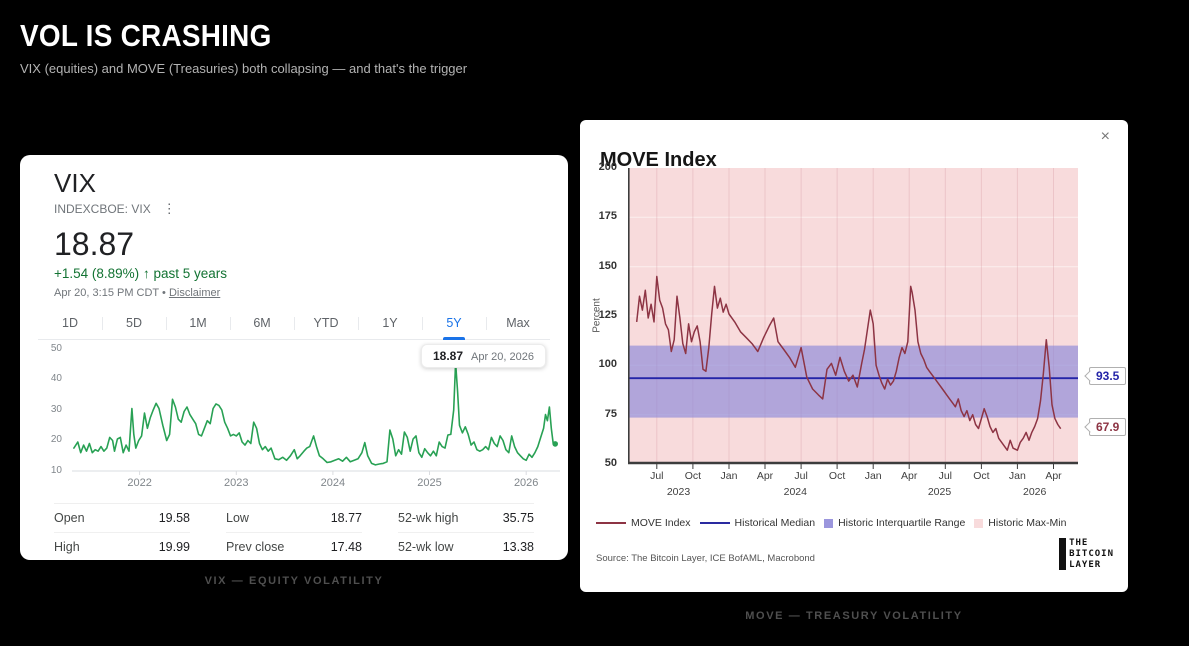 This screenshot has height=646, width=1189. I want to click on legend-label: MOVE Index, so click(661, 523).